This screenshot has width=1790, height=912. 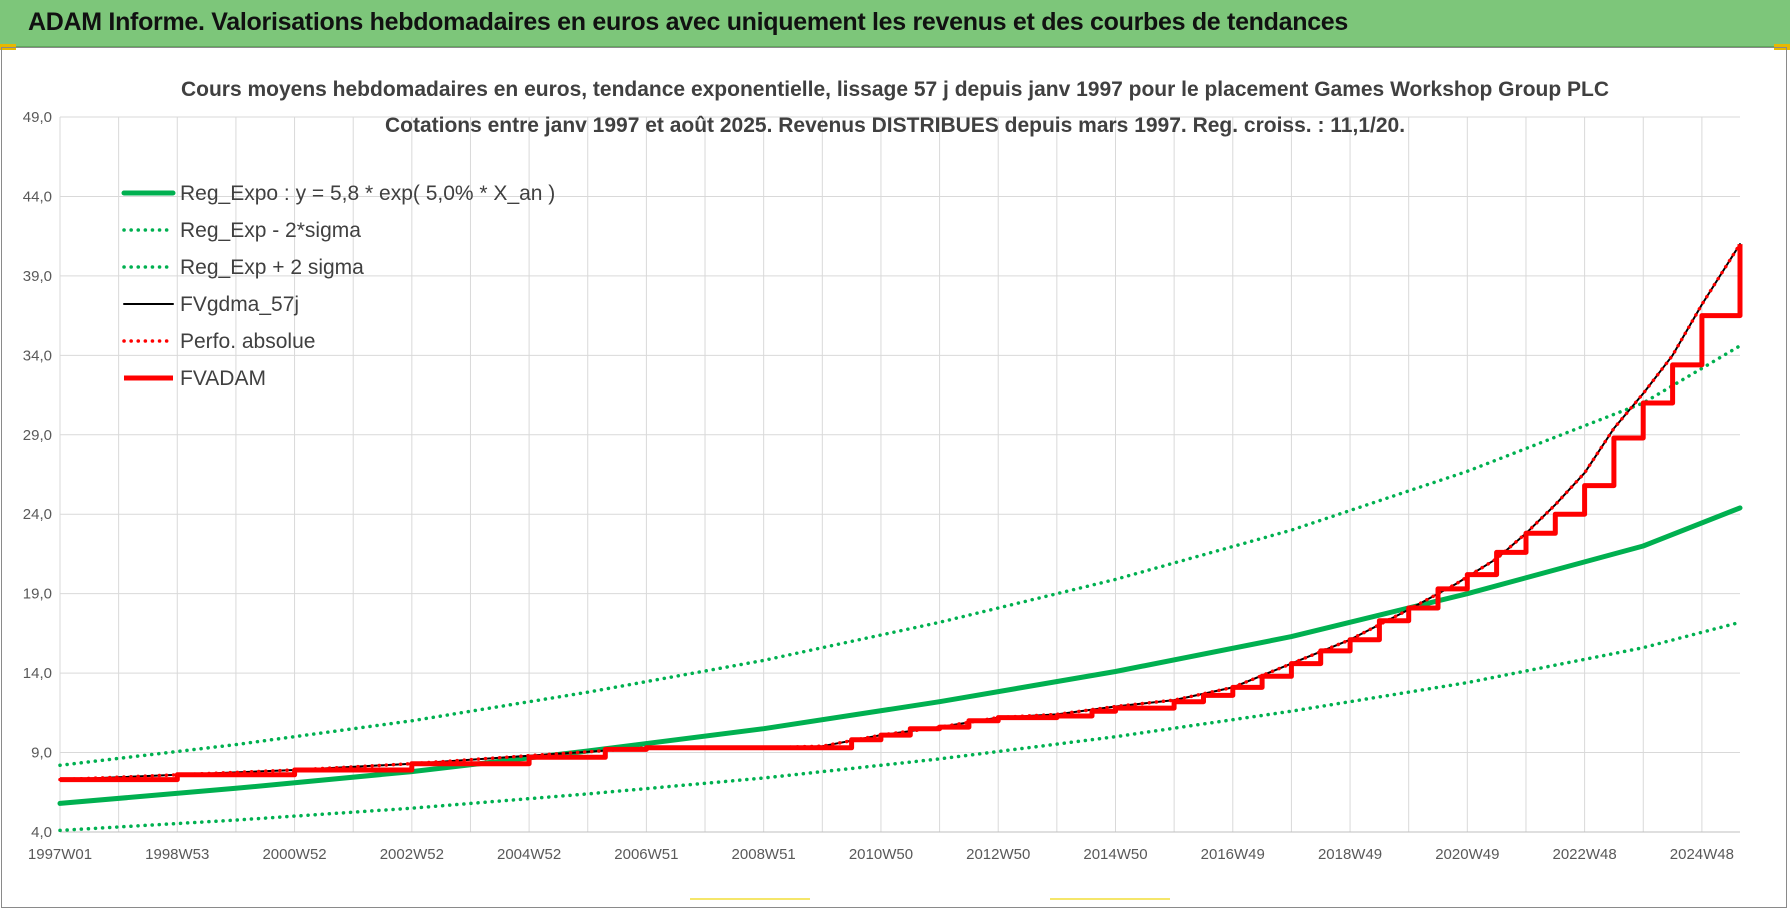 What do you see at coordinates (37, 435) in the screenshot?
I see `y-tick-label: 29,0` at bounding box center [37, 435].